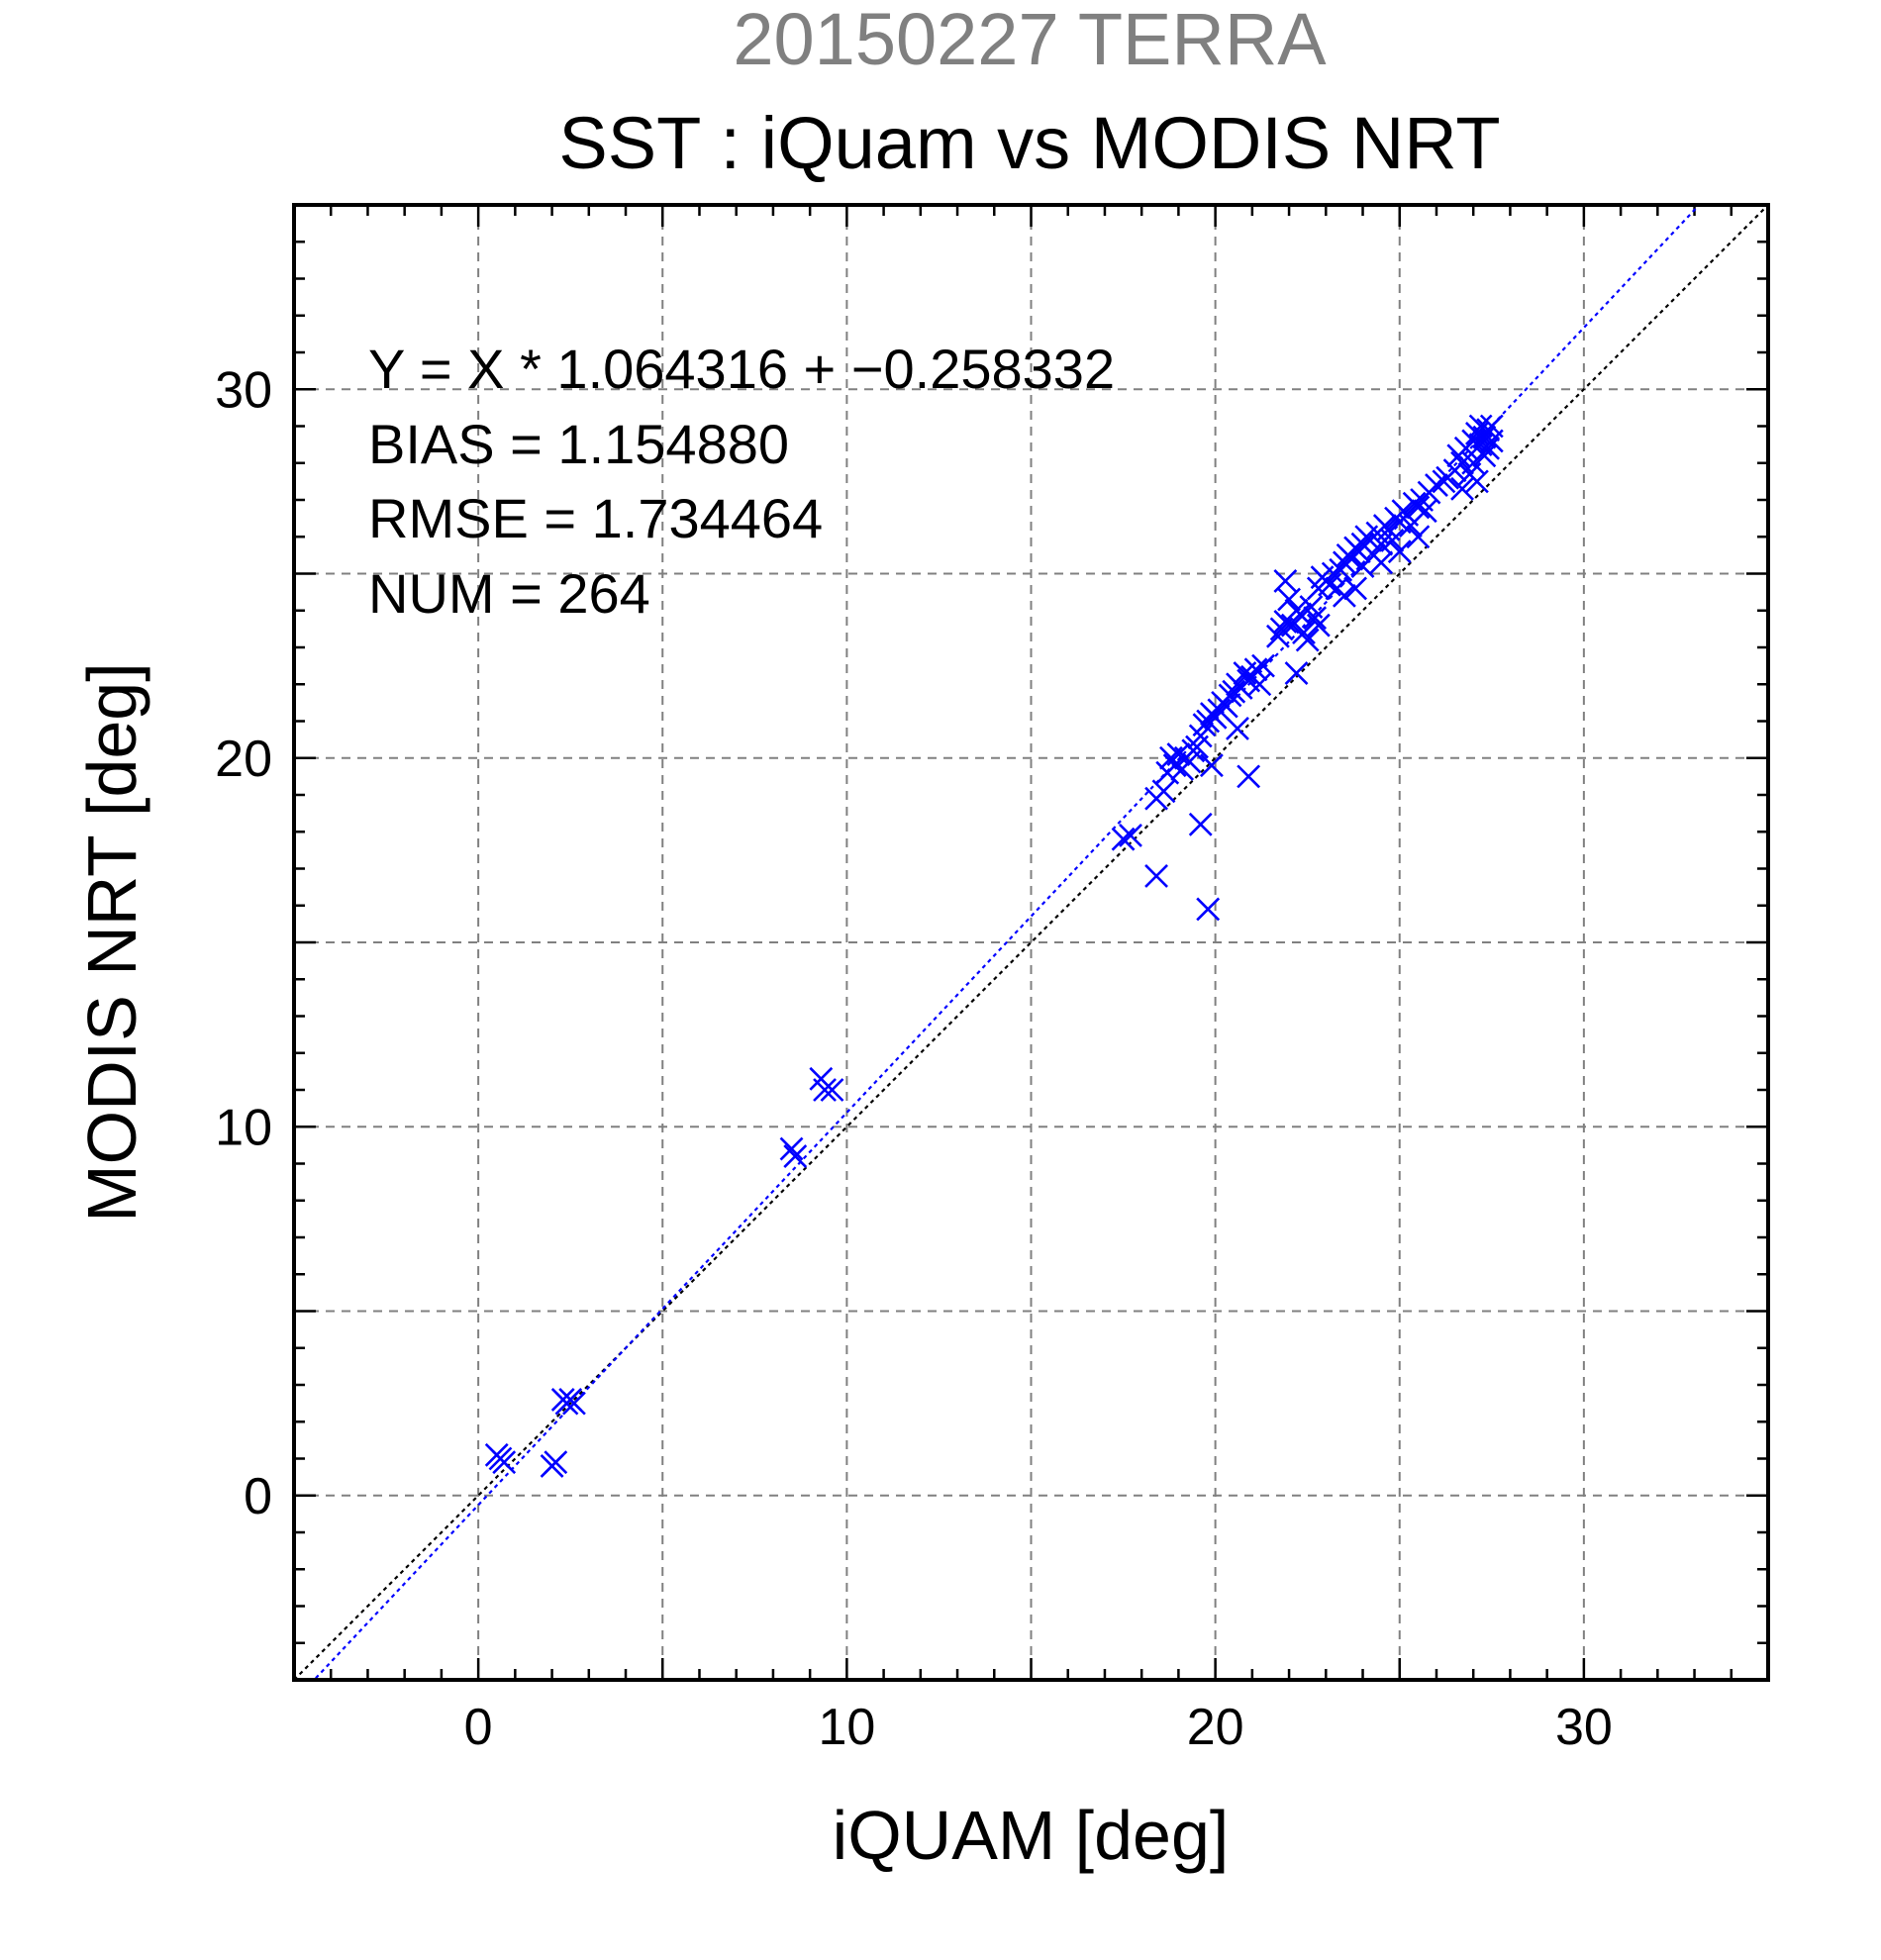 This screenshot has height=1960, width=1881. What do you see at coordinates (579, 444) in the screenshot?
I see `stats-bias: BIAS = 1.154880` at bounding box center [579, 444].